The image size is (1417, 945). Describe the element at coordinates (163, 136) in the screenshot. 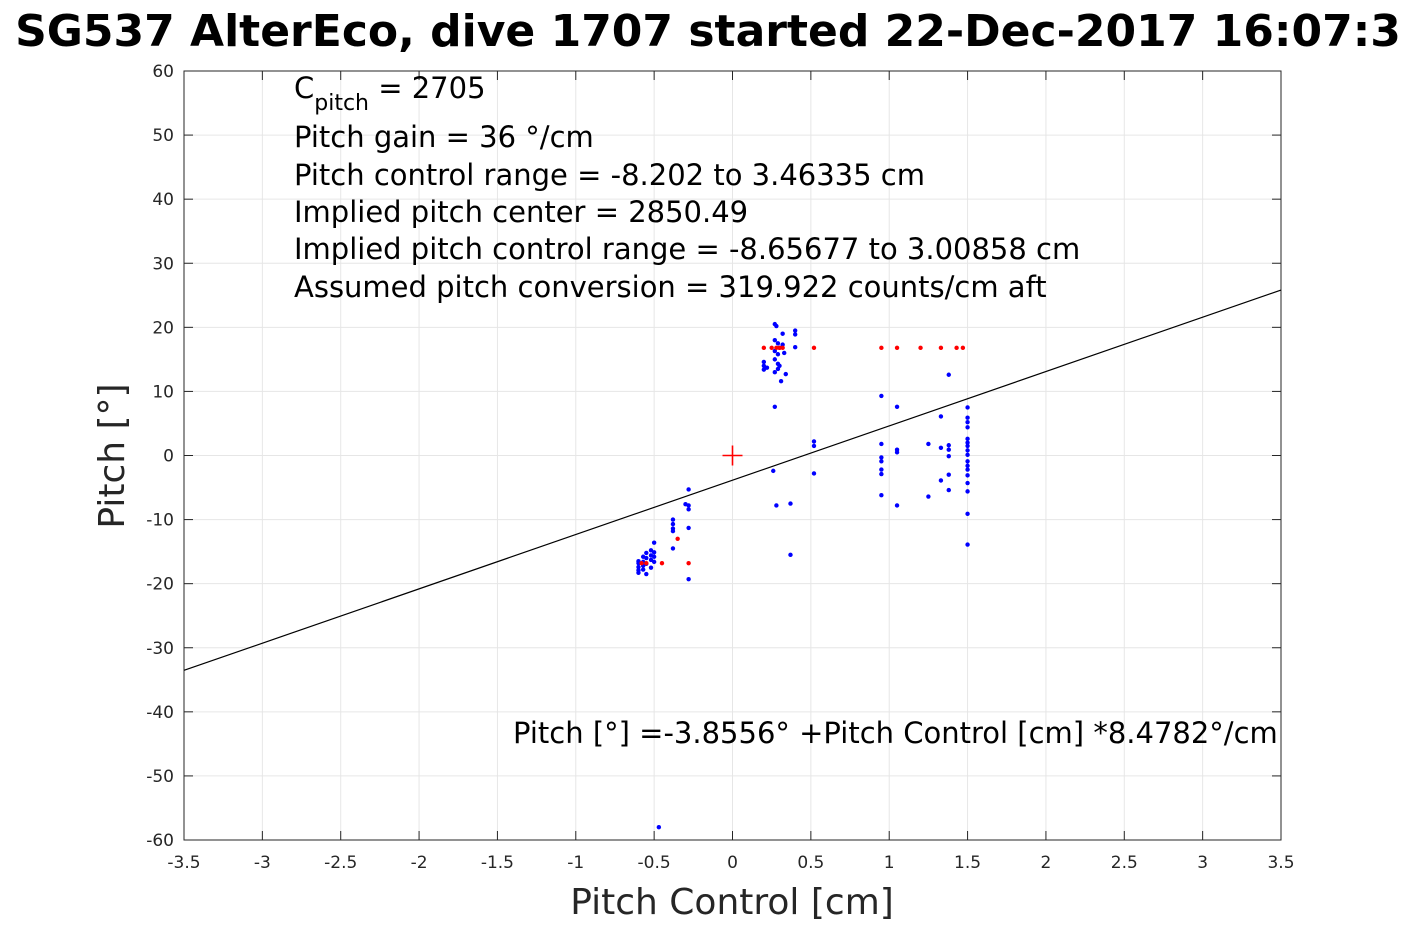

I see `y-tick-label: 50` at that location.